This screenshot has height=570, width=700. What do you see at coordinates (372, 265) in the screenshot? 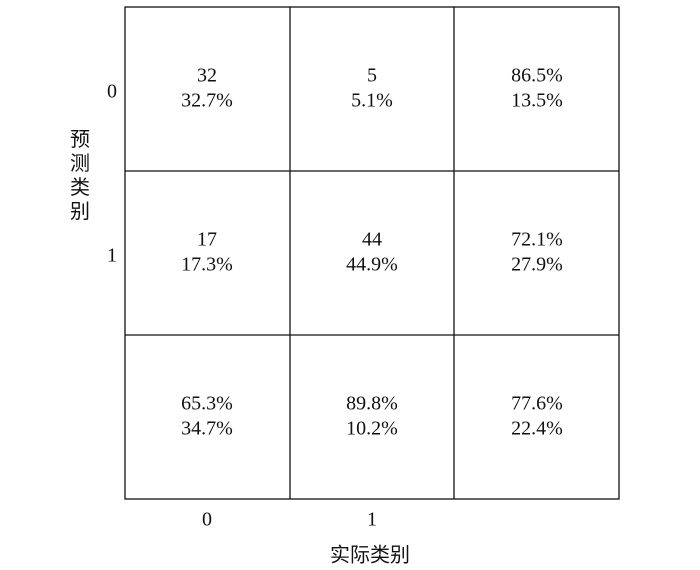
I see `cell-text: 44.9%` at bounding box center [372, 265].